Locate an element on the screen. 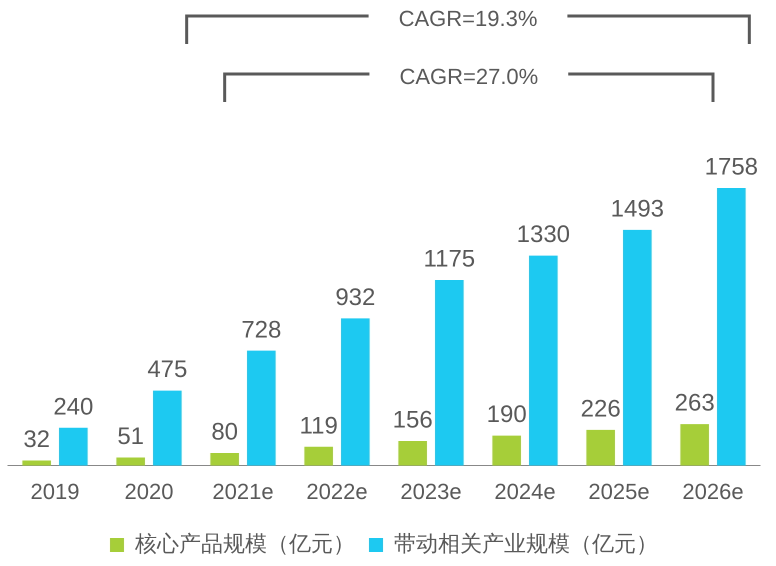  data-label: 1330 is located at coordinates (543, 234).